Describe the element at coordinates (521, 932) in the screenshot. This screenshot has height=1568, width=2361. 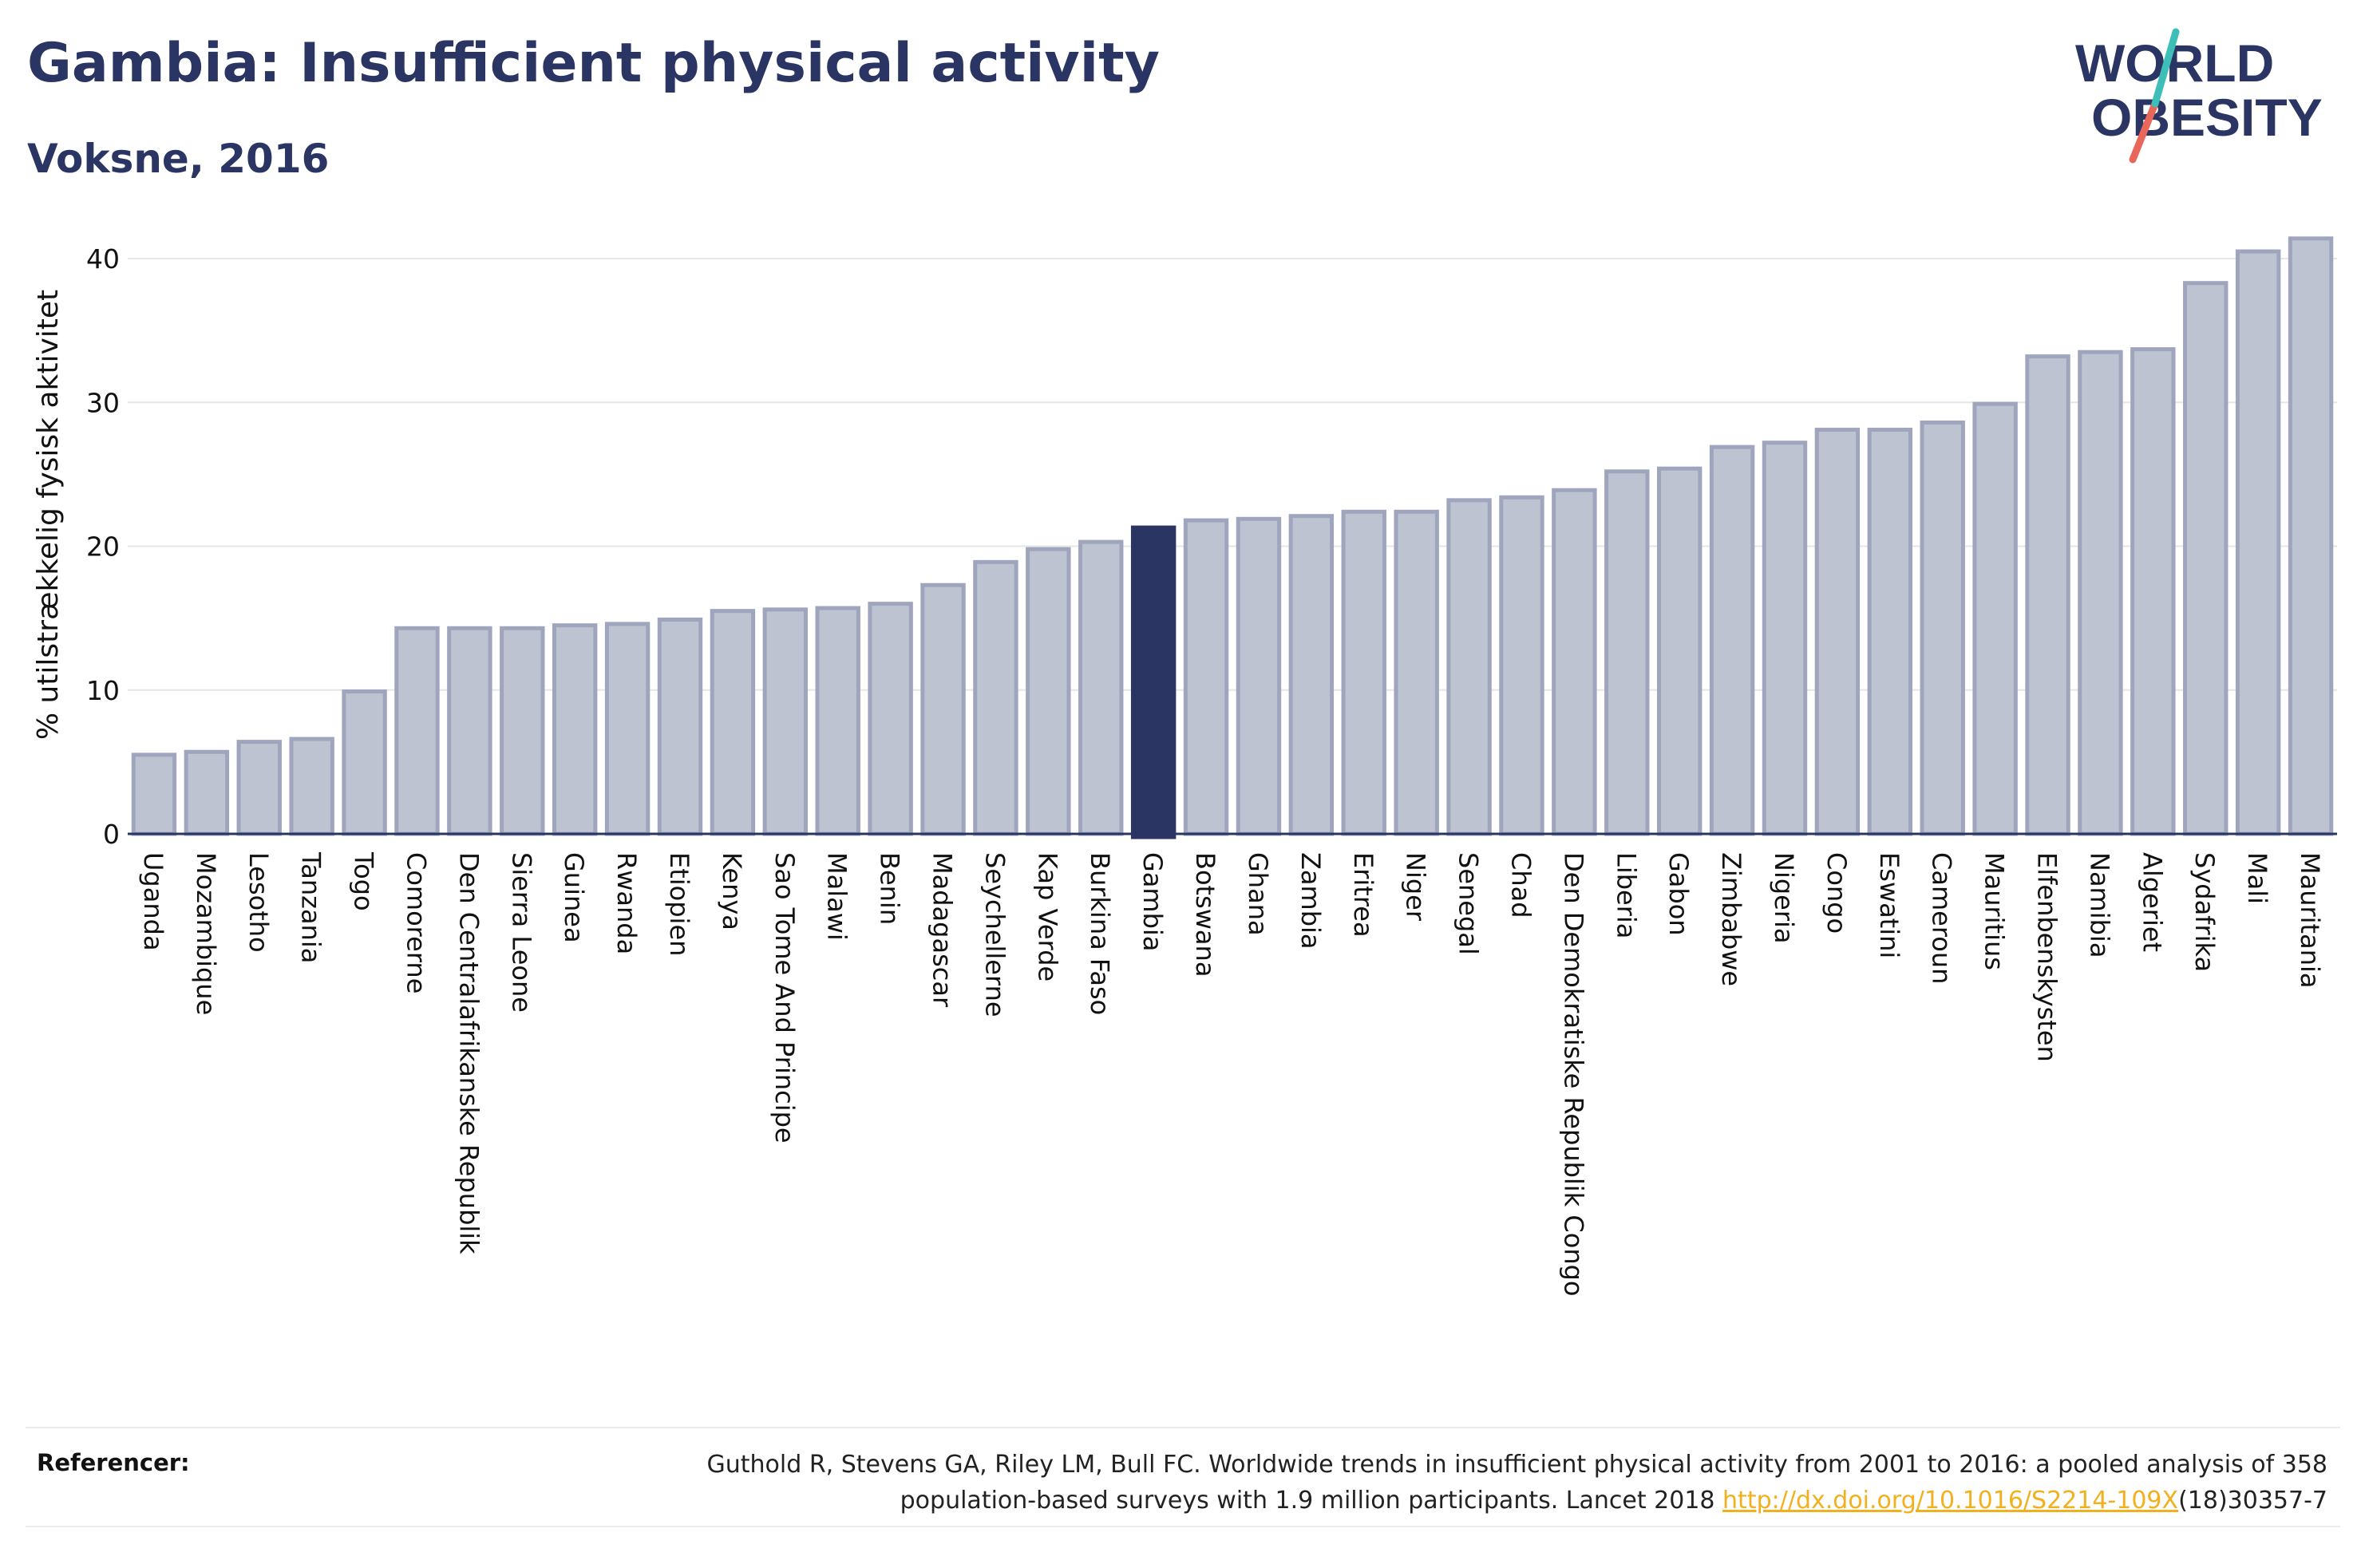
I see `category-label: Sierra Leone` at that location.